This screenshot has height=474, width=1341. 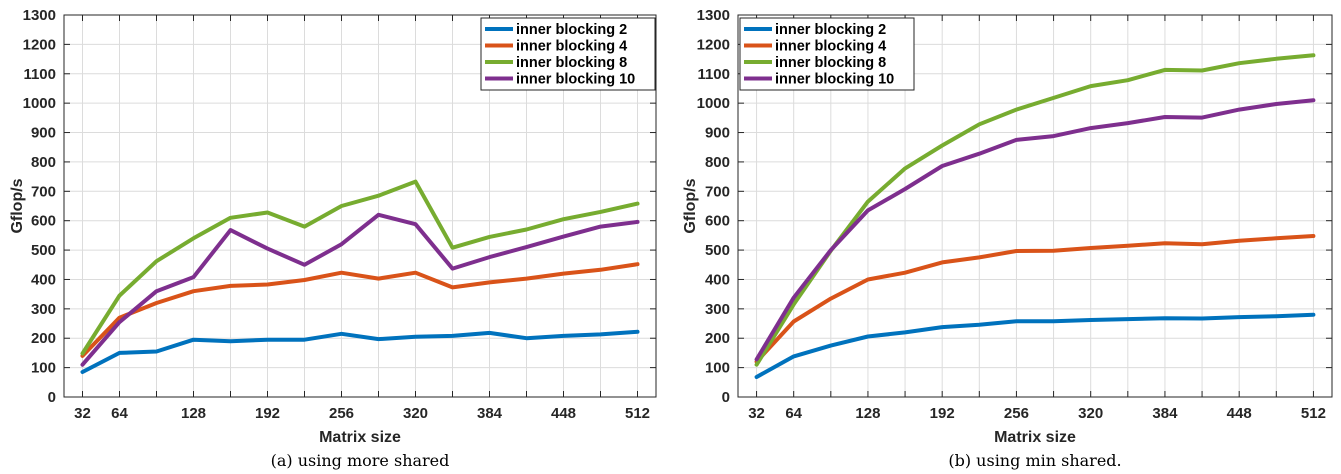 I want to click on legend-label: inner blocking 8, so click(x=571, y=63).